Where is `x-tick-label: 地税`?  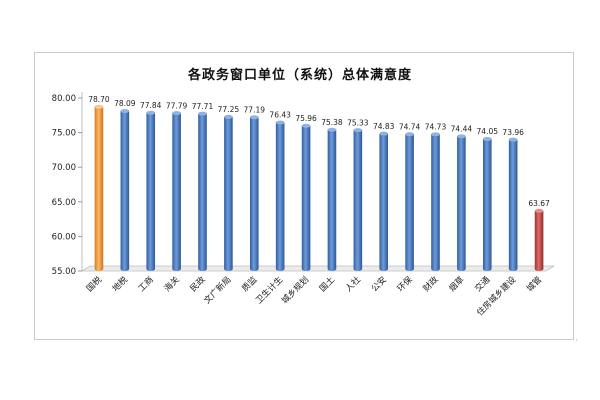
x-tick-label: 地税 is located at coordinates (120, 284).